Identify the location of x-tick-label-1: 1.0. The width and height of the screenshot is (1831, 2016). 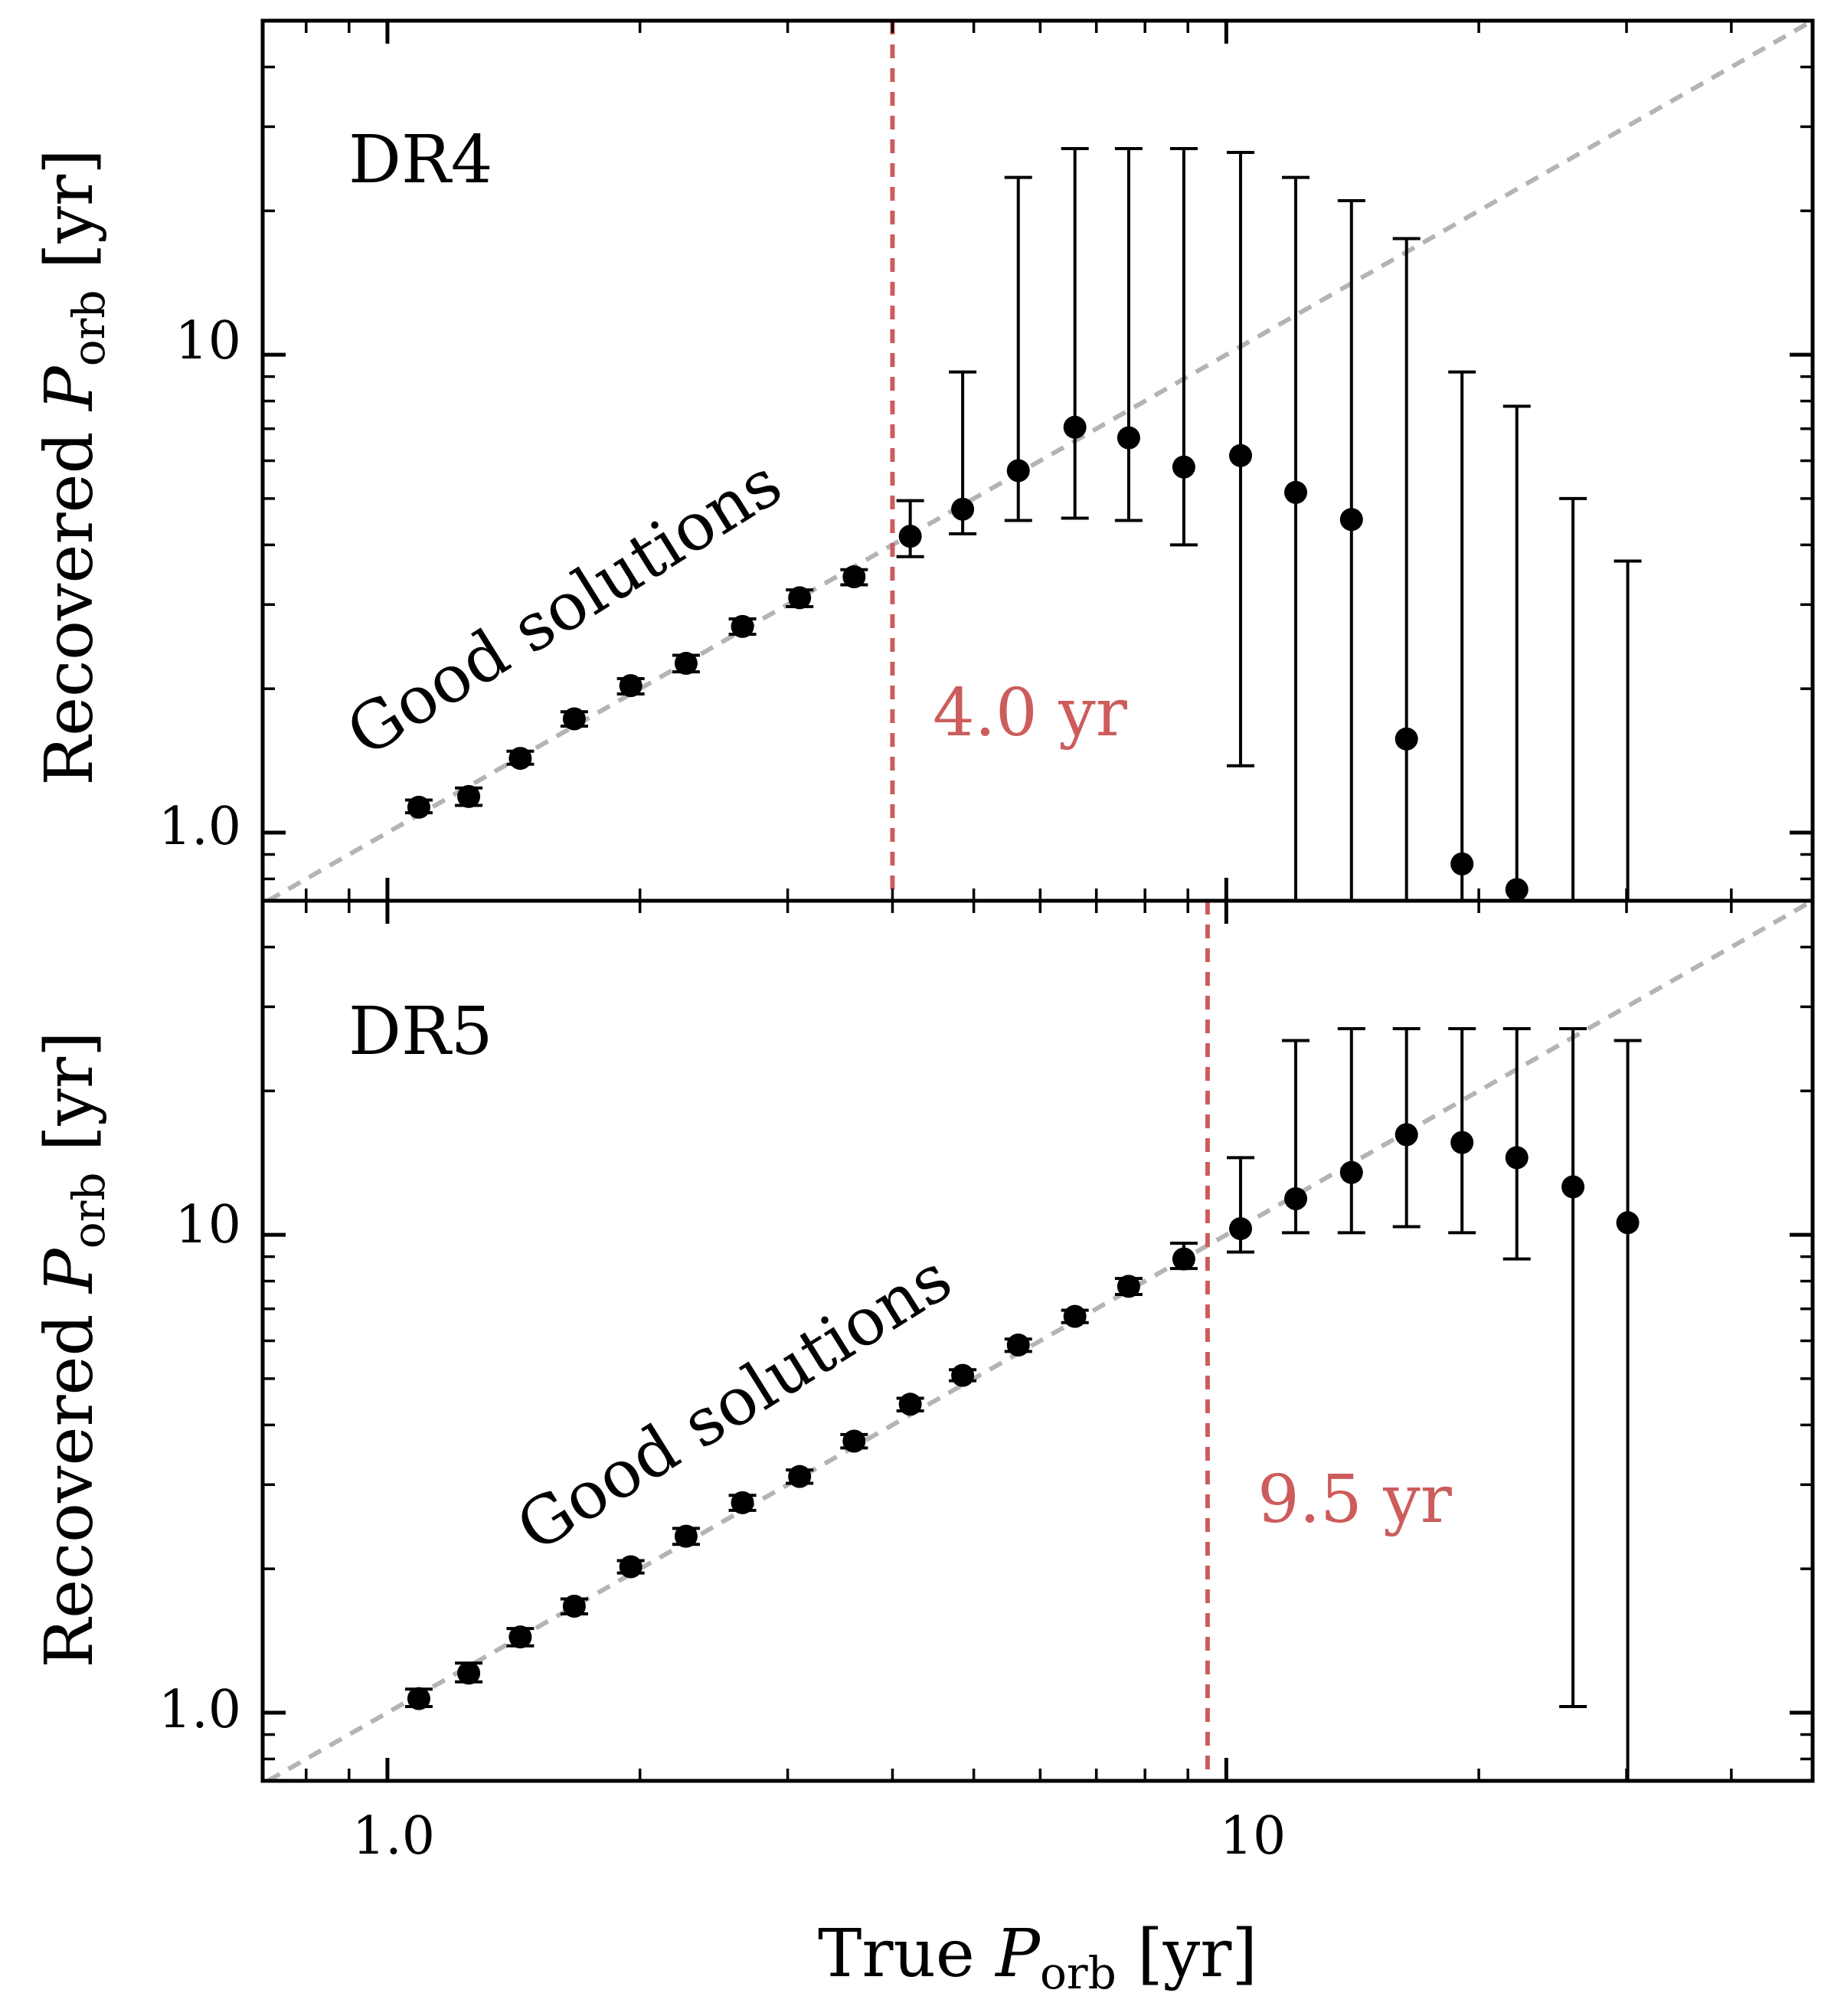
(393, 1836).